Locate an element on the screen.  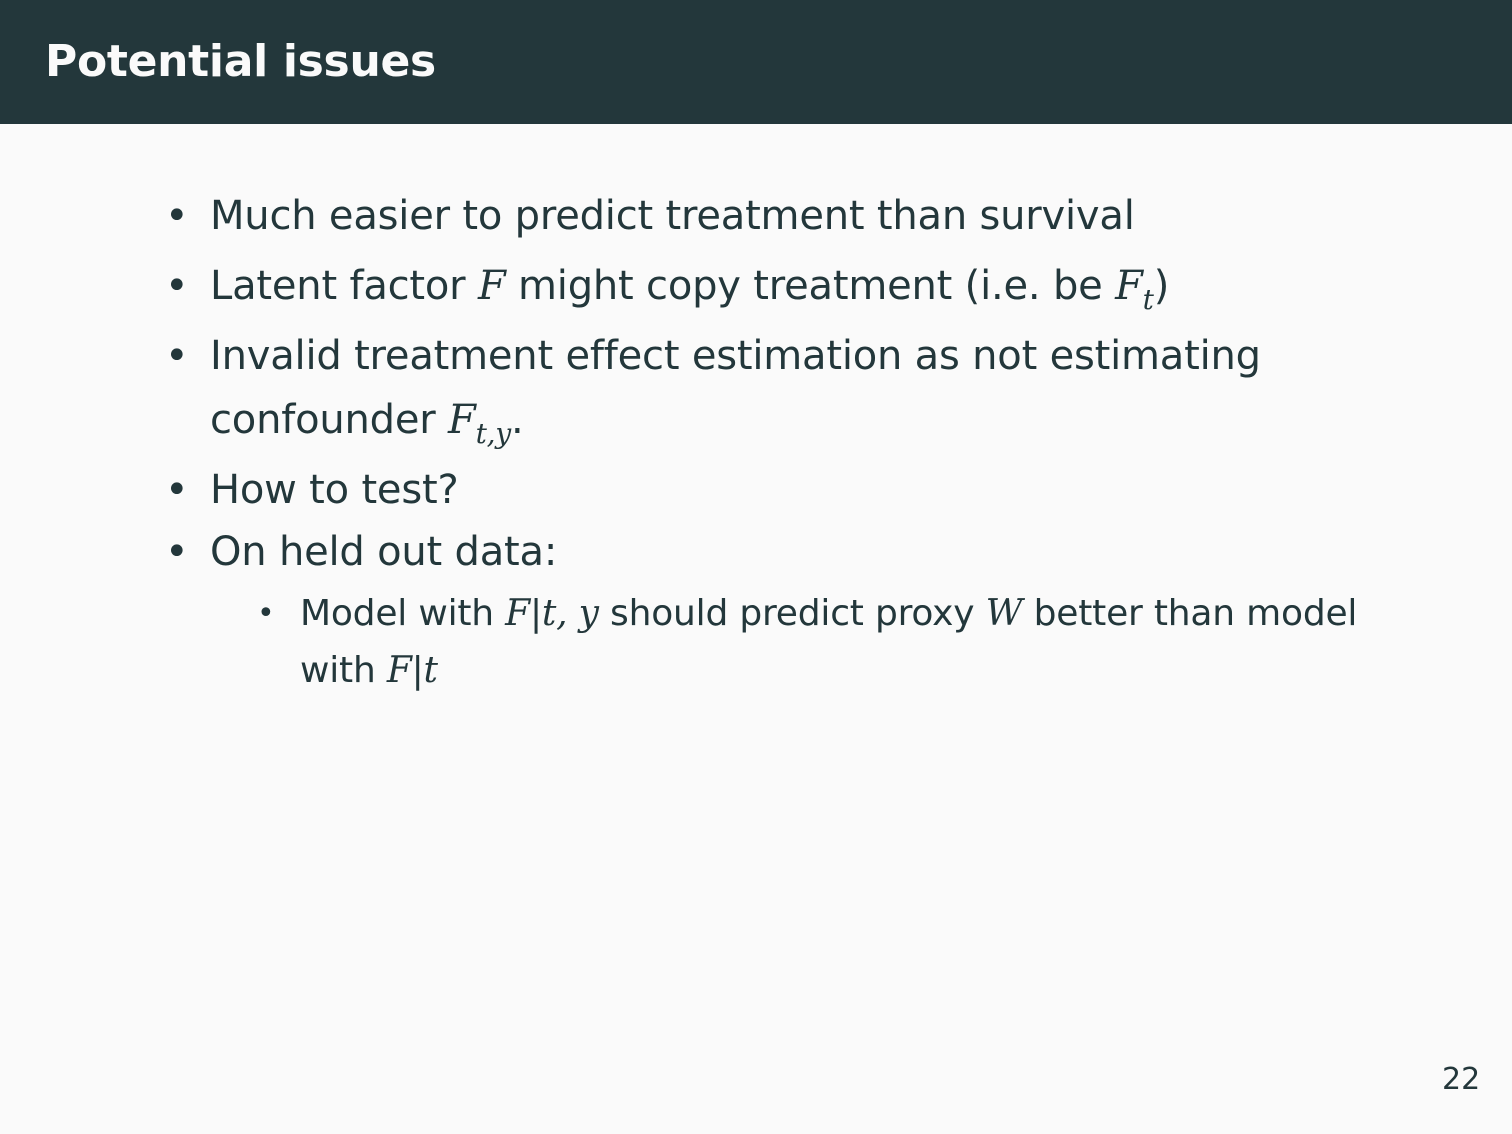
slide-title: Potential issues is located at coordinates (240, 61).